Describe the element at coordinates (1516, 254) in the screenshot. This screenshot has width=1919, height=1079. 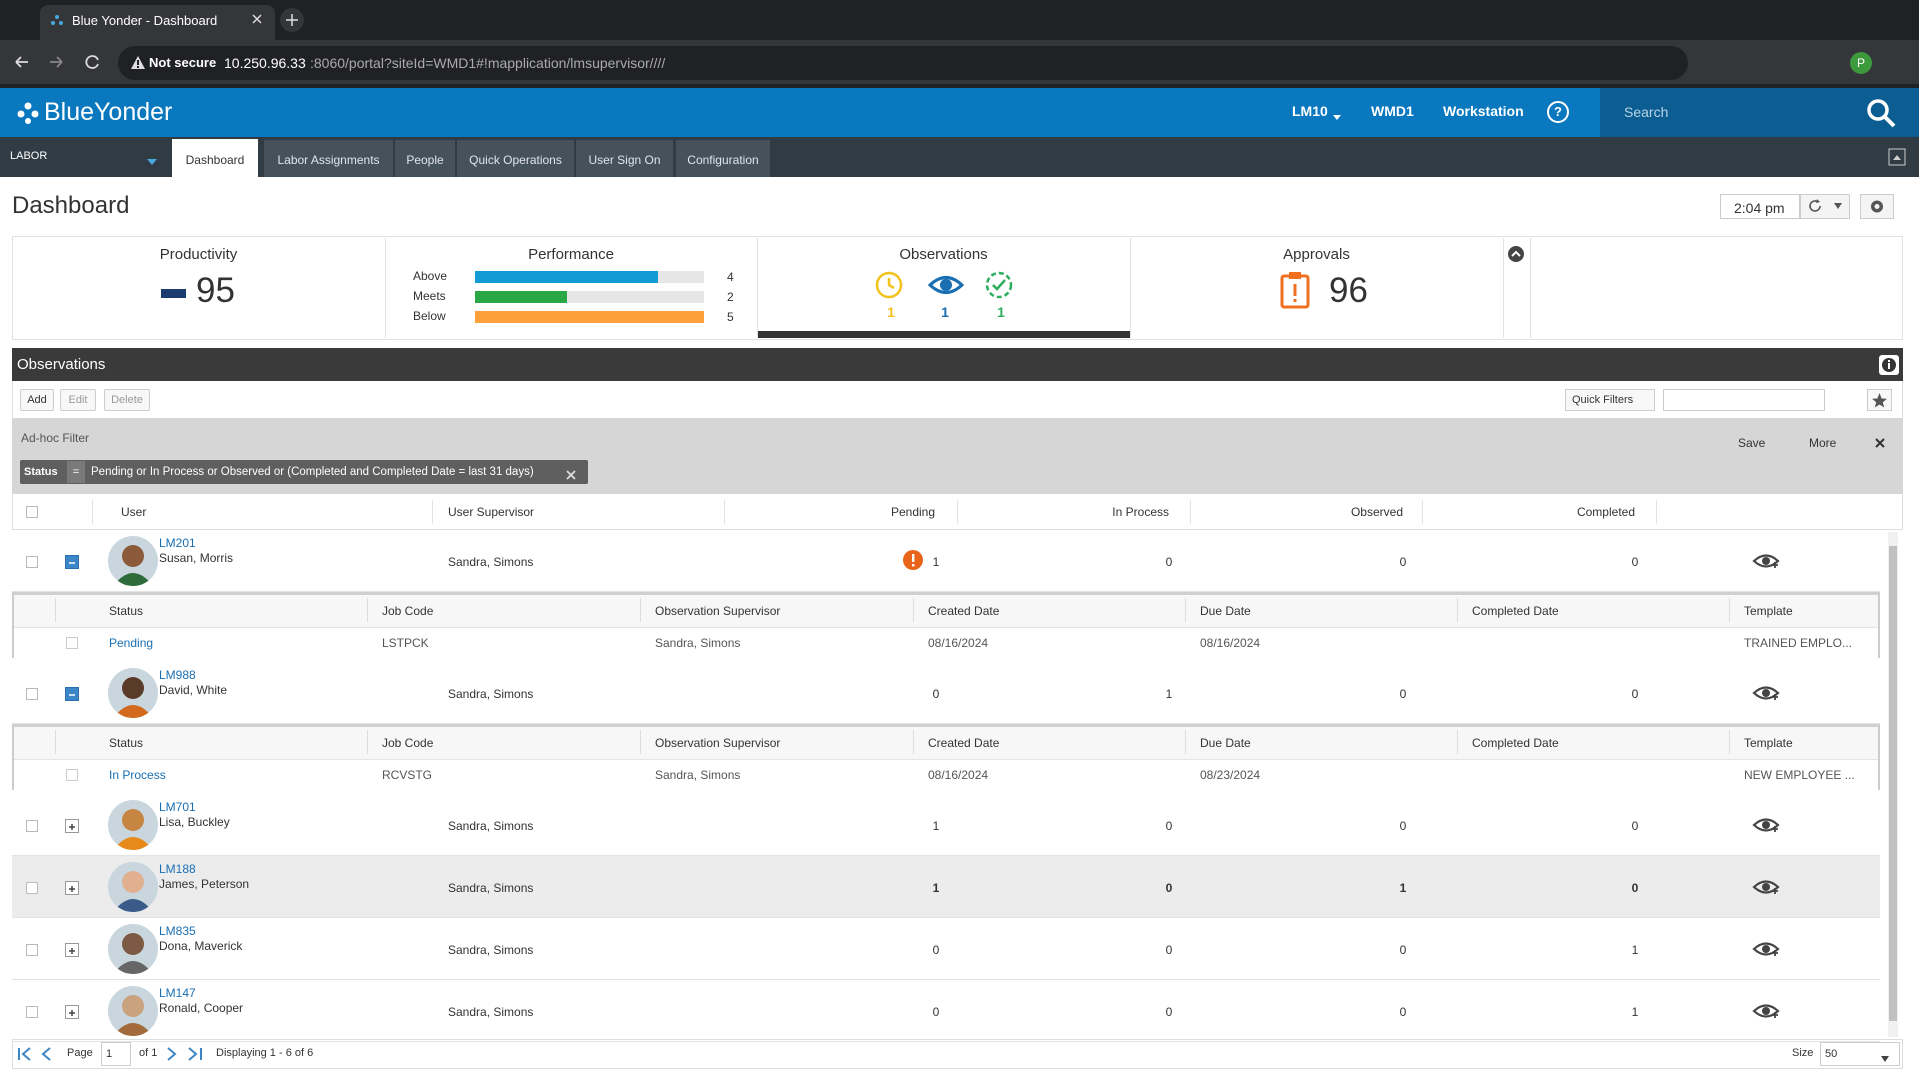
I see `widget-toggle` at that location.